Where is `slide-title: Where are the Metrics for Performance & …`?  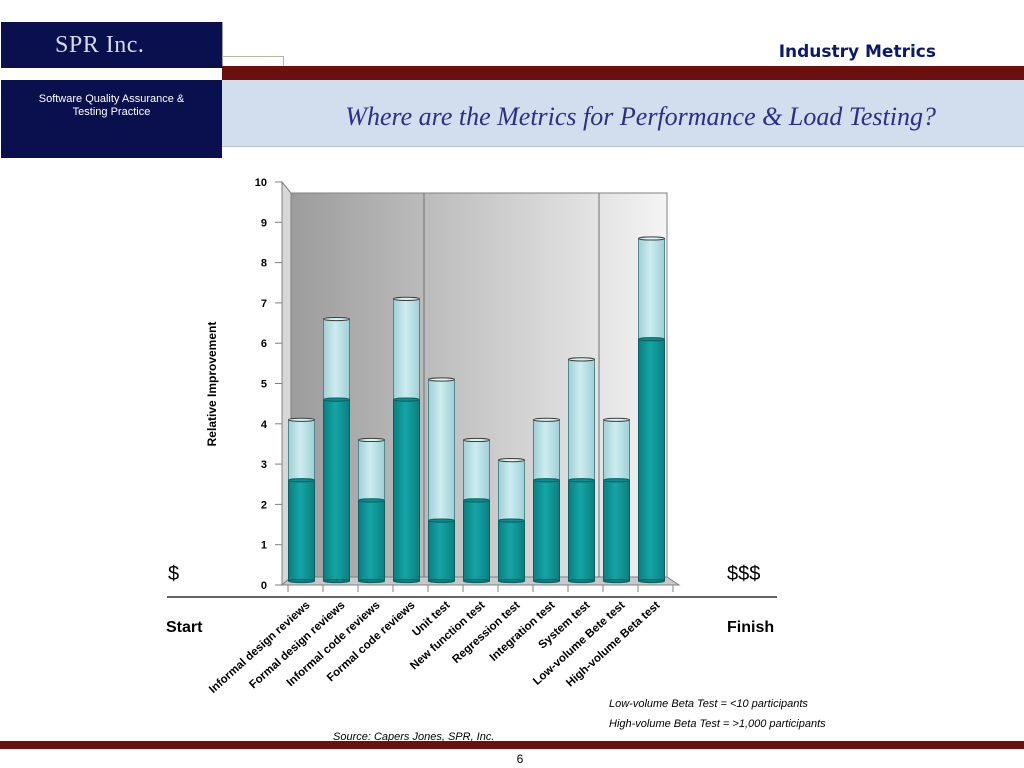 slide-title: Where are the Metrics for Performance & … is located at coordinates (640, 116).